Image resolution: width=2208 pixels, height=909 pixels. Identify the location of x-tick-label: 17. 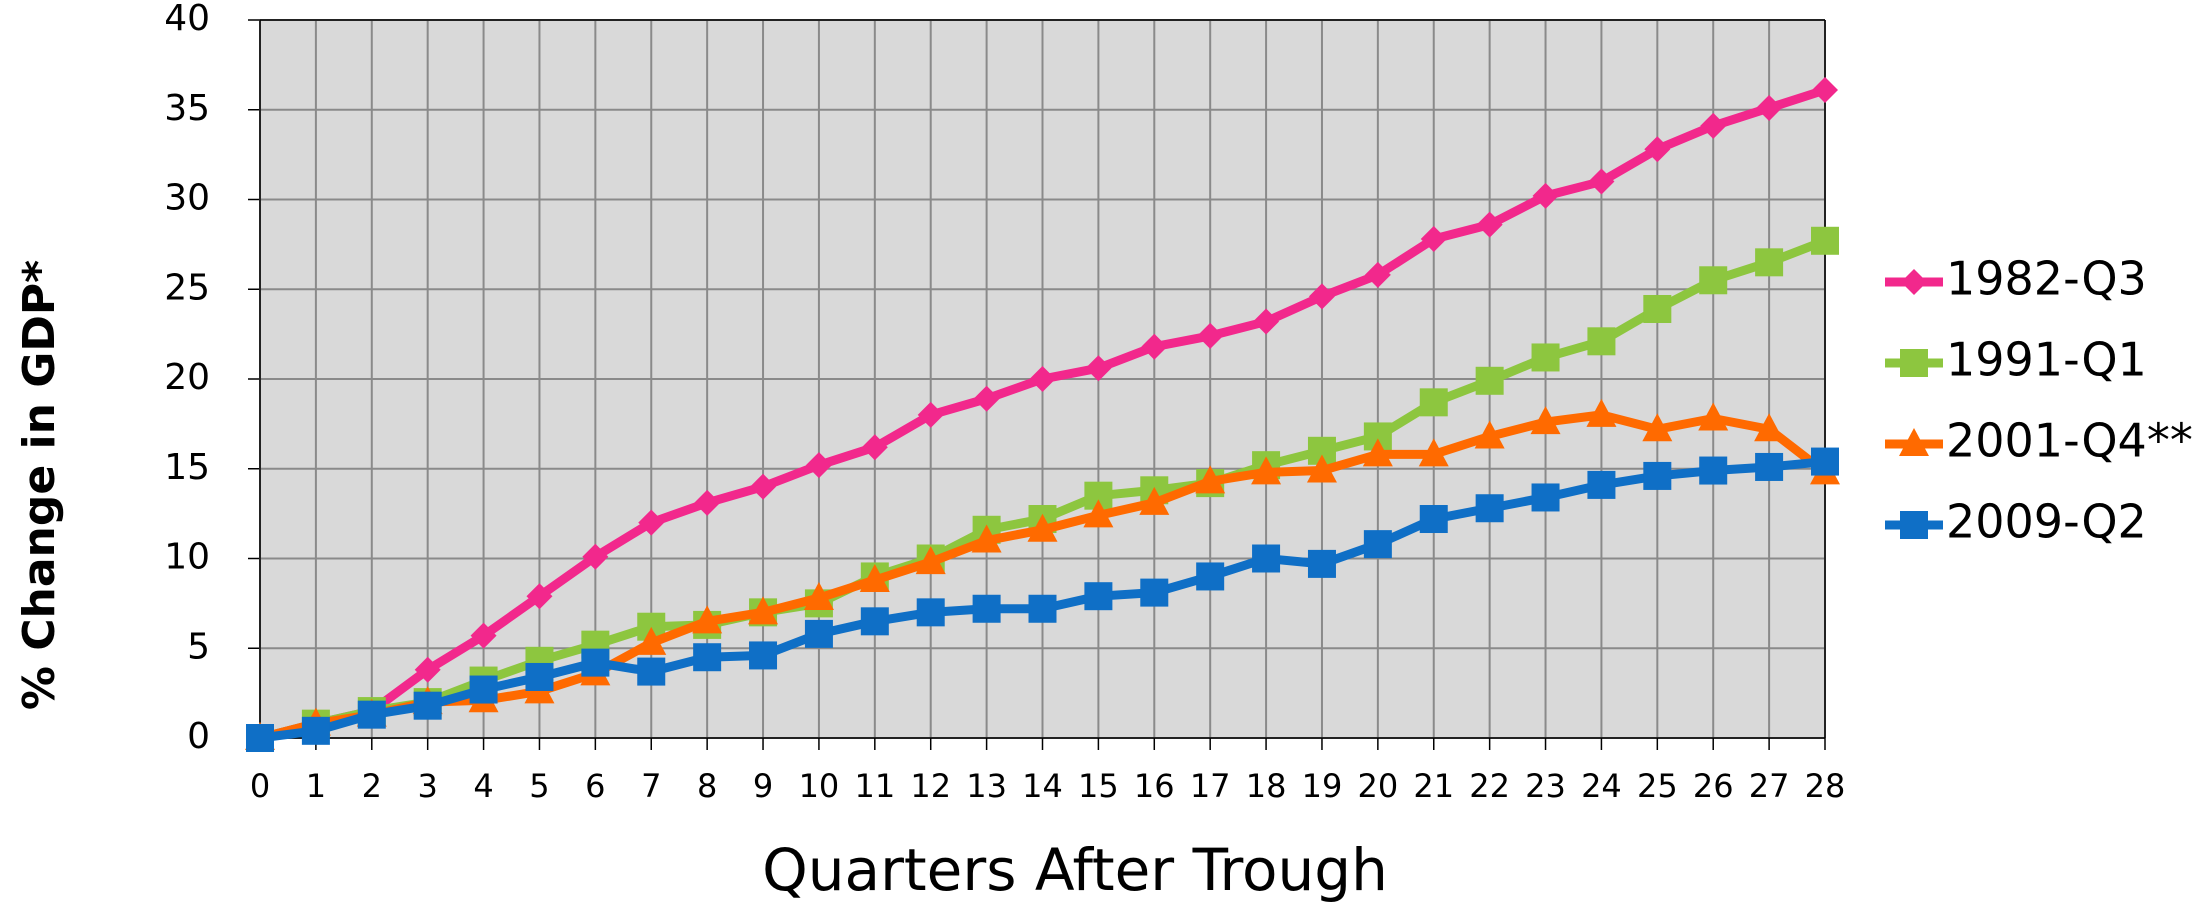
(1210, 786).